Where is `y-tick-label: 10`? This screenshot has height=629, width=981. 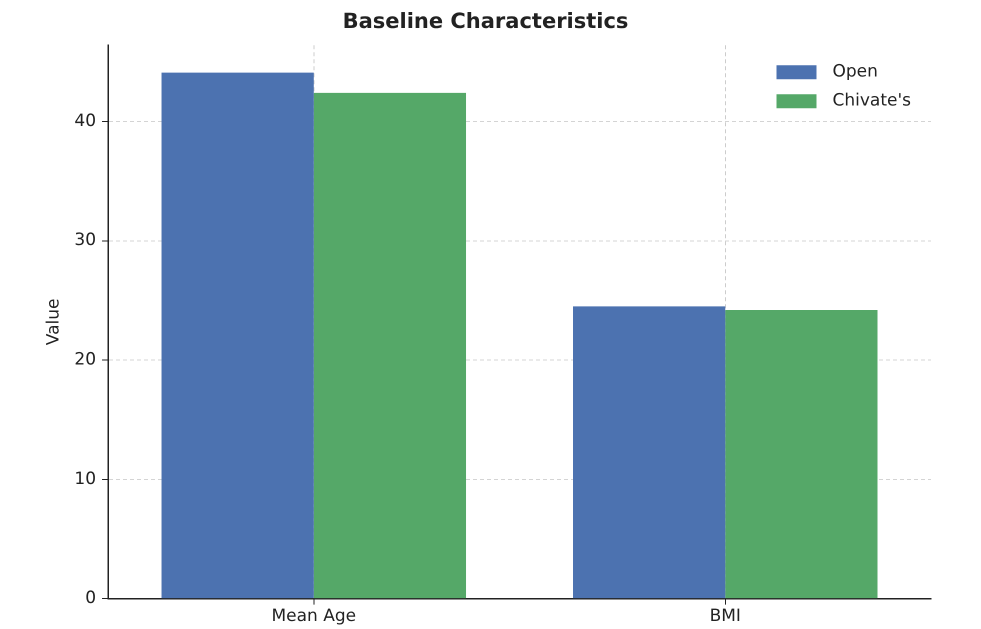 y-tick-label: 10 is located at coordinates (85, 478).